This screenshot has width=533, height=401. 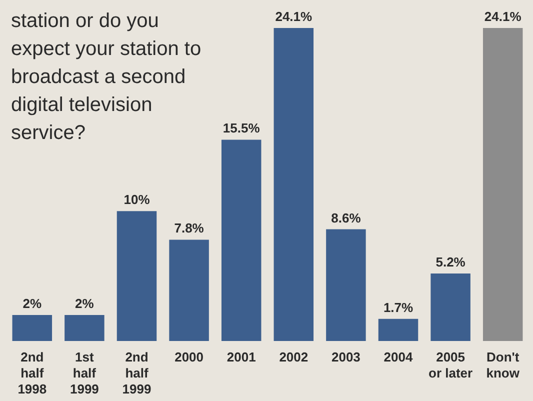 I want to click on x-tick-label: 2000, so click(x=189, y=357).